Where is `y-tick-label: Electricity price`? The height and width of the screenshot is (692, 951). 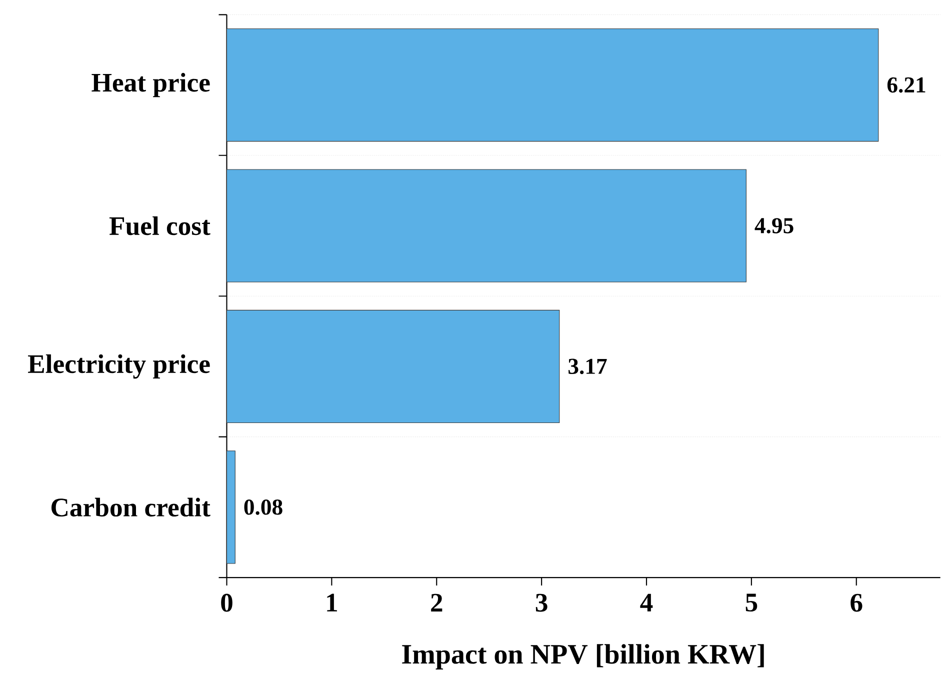
y-tick-label: Electricity price is located at coordinates (119, 366).